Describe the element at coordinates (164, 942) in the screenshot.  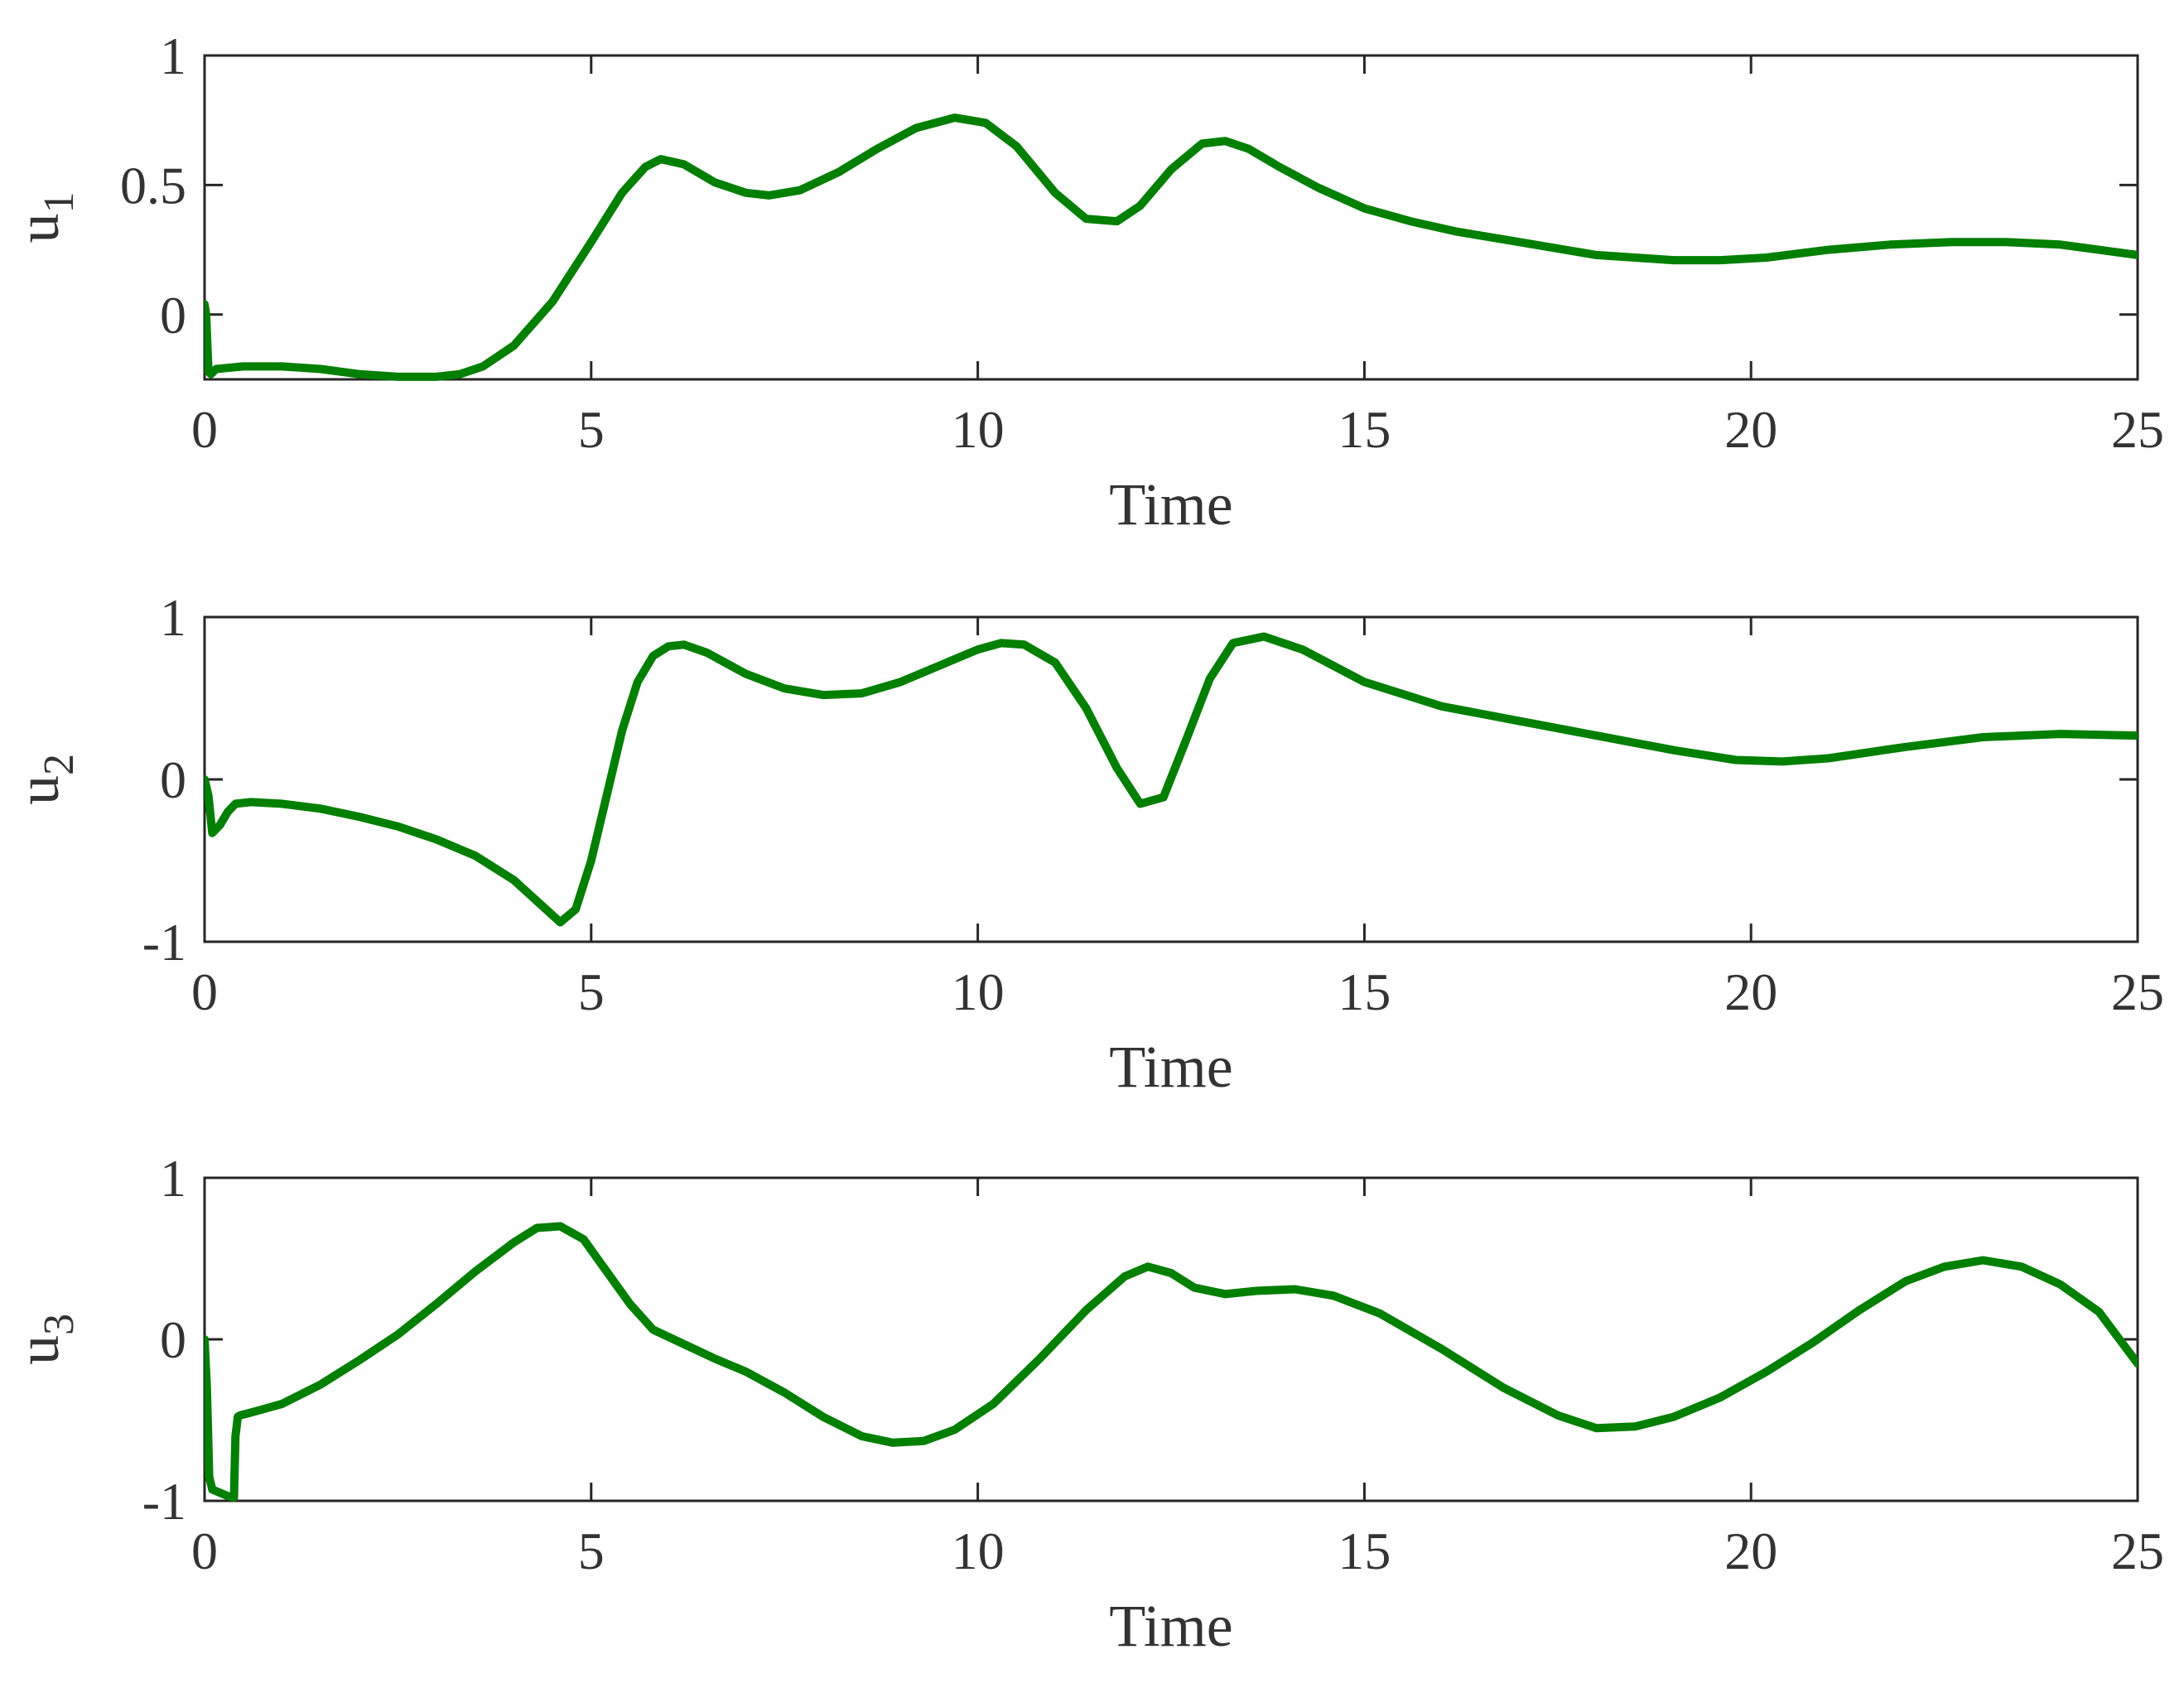
I see `panel-2-ytick-label-0: -1` at that location.